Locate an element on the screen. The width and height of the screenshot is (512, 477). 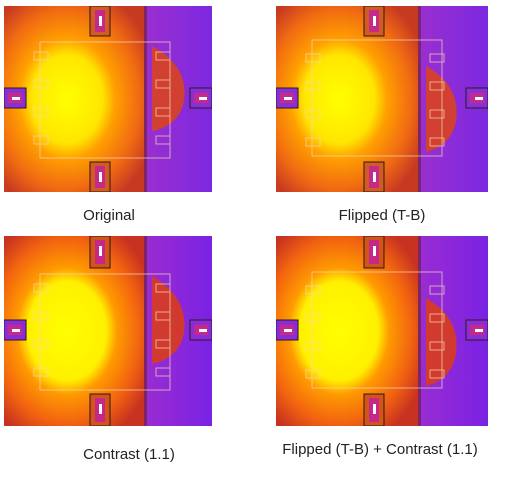
caption-contrast: Contrast (1.1) is located at coordinates (129, 454).